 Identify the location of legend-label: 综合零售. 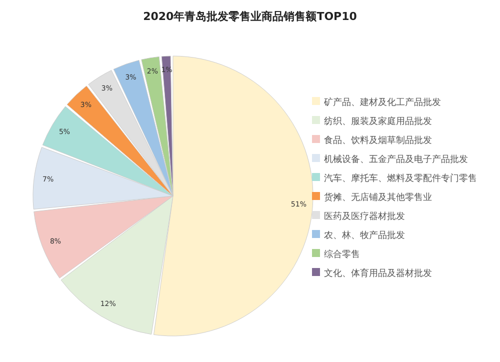
(342, 255).